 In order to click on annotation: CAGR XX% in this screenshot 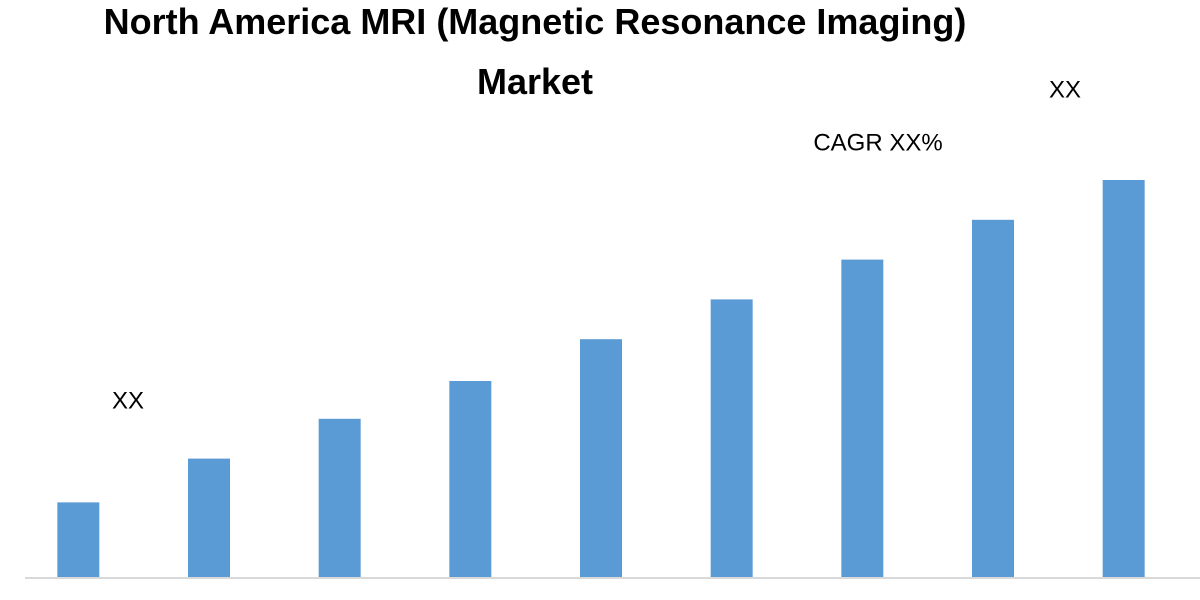, I will do `click(877, 142)`.